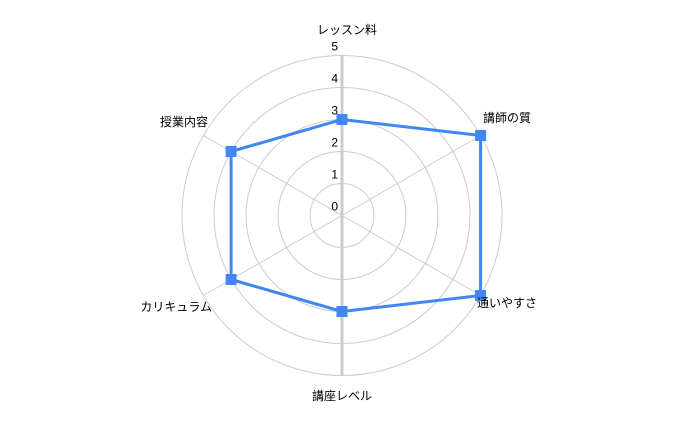  Describe the element at coordinates (411, 175) in the screenshot. I see `axis-spoke-instructor-quality` at that location.